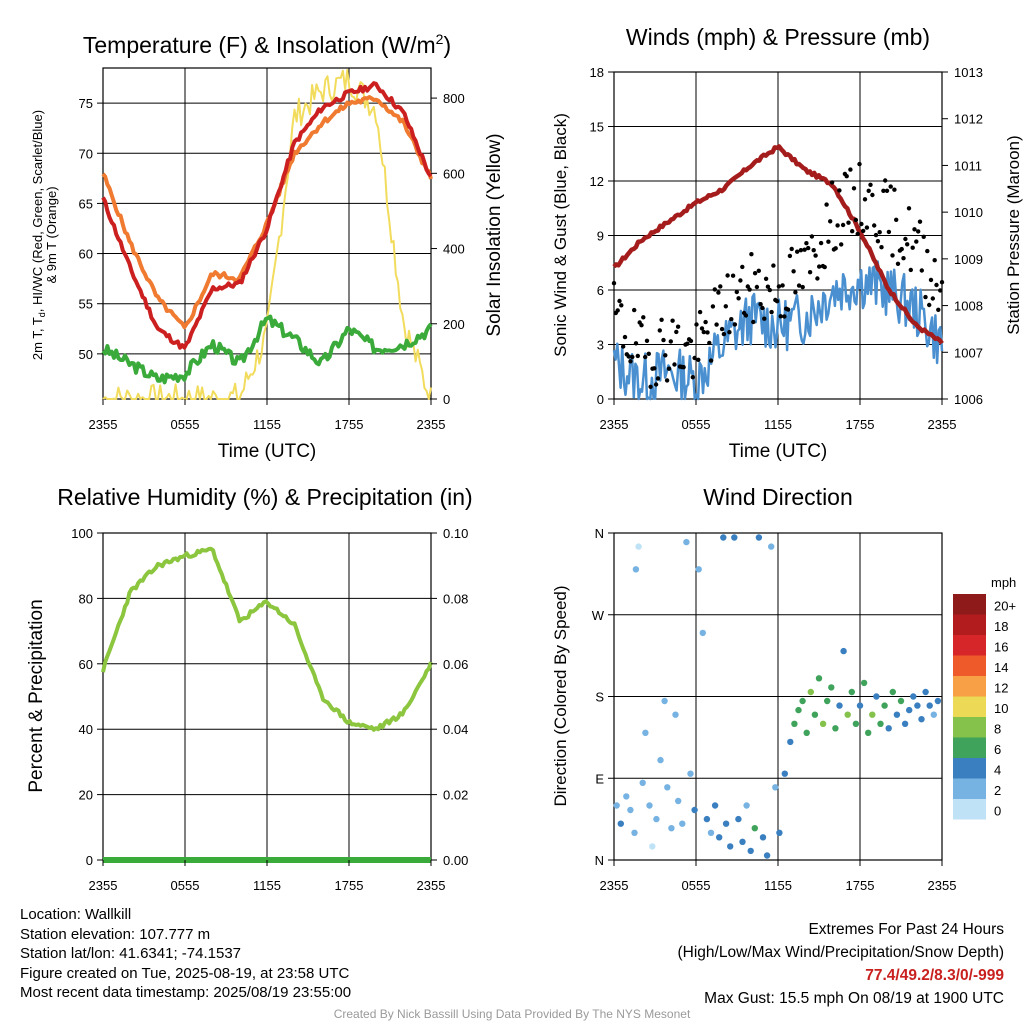 This screenshot has height=1024, width=1024. What do you see at coordinates (454, 98) in the screenshot?
I see `y2-tick-label: 800` at bounding box center [454, 98].